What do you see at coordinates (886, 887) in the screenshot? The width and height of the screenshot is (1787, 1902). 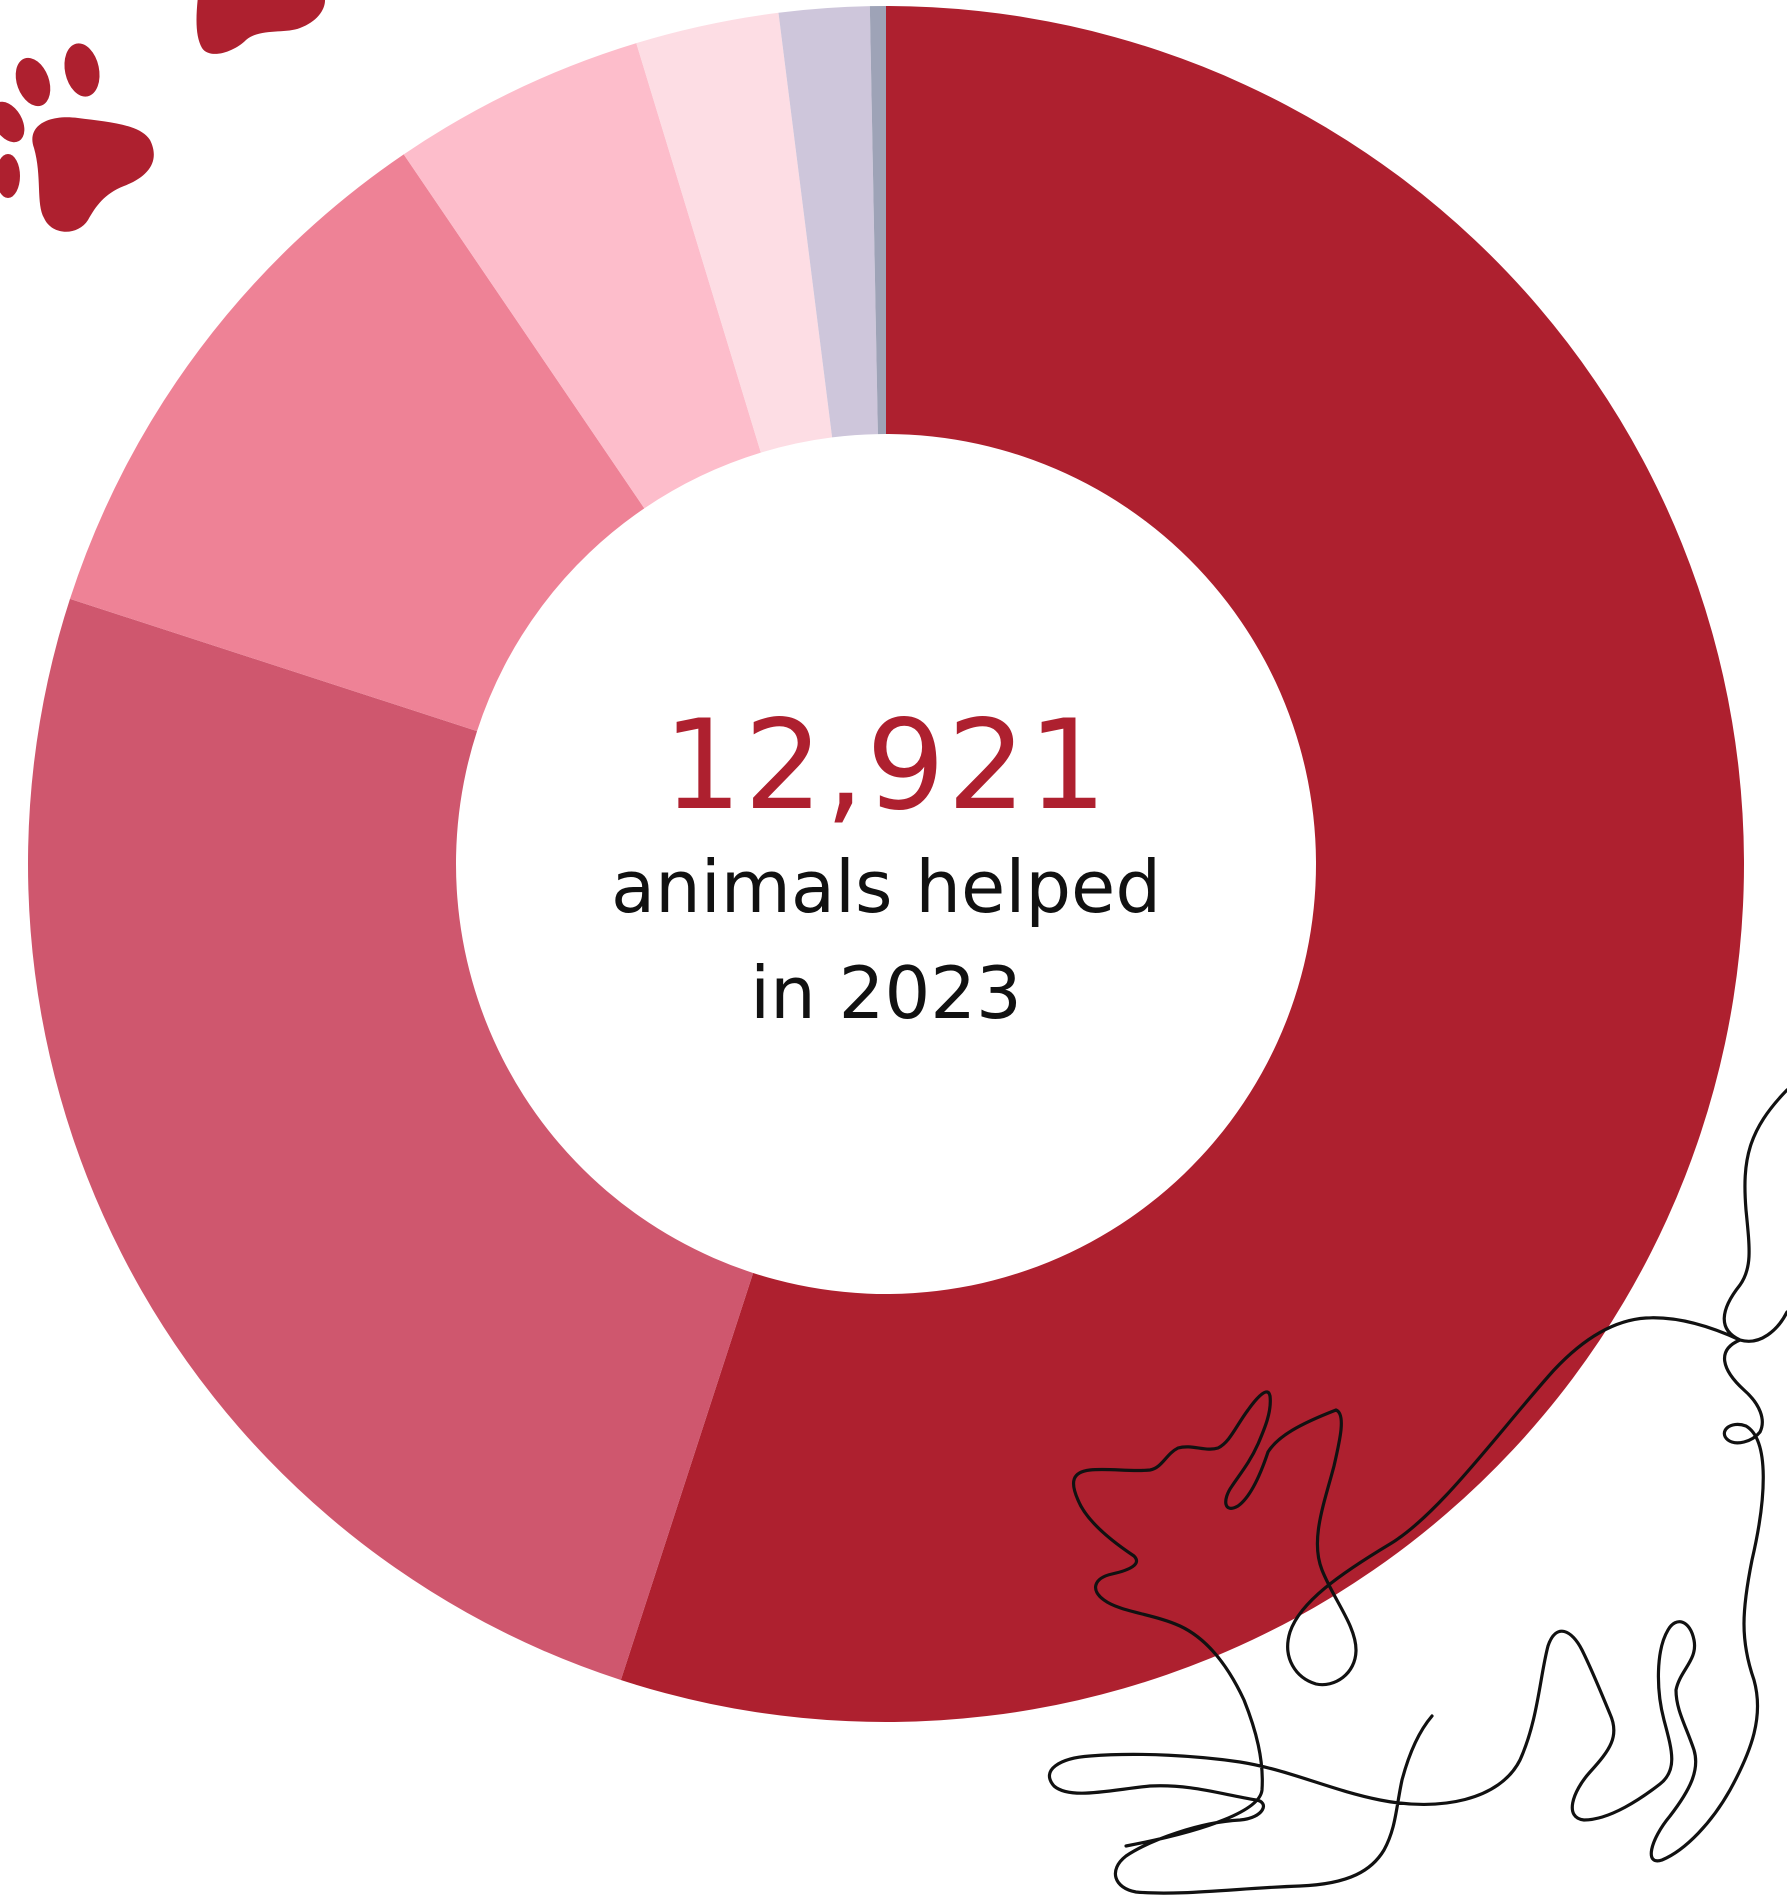 I see `caption-line-1: animals helped` at bounding box center [886, 887].